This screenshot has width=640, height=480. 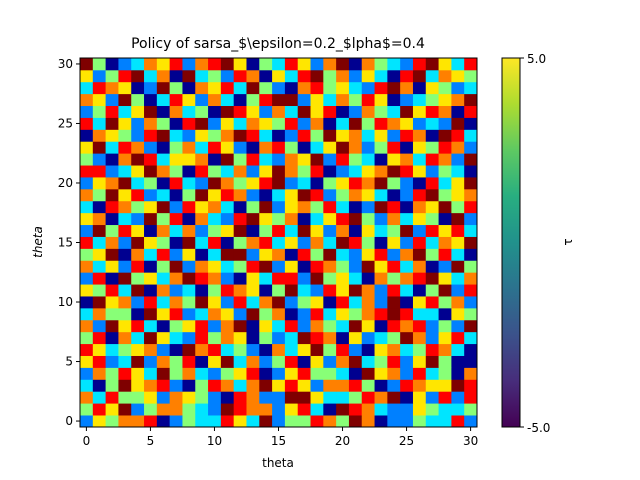 I want to click on x-tick-label: 10, so click(x=214, y=441).